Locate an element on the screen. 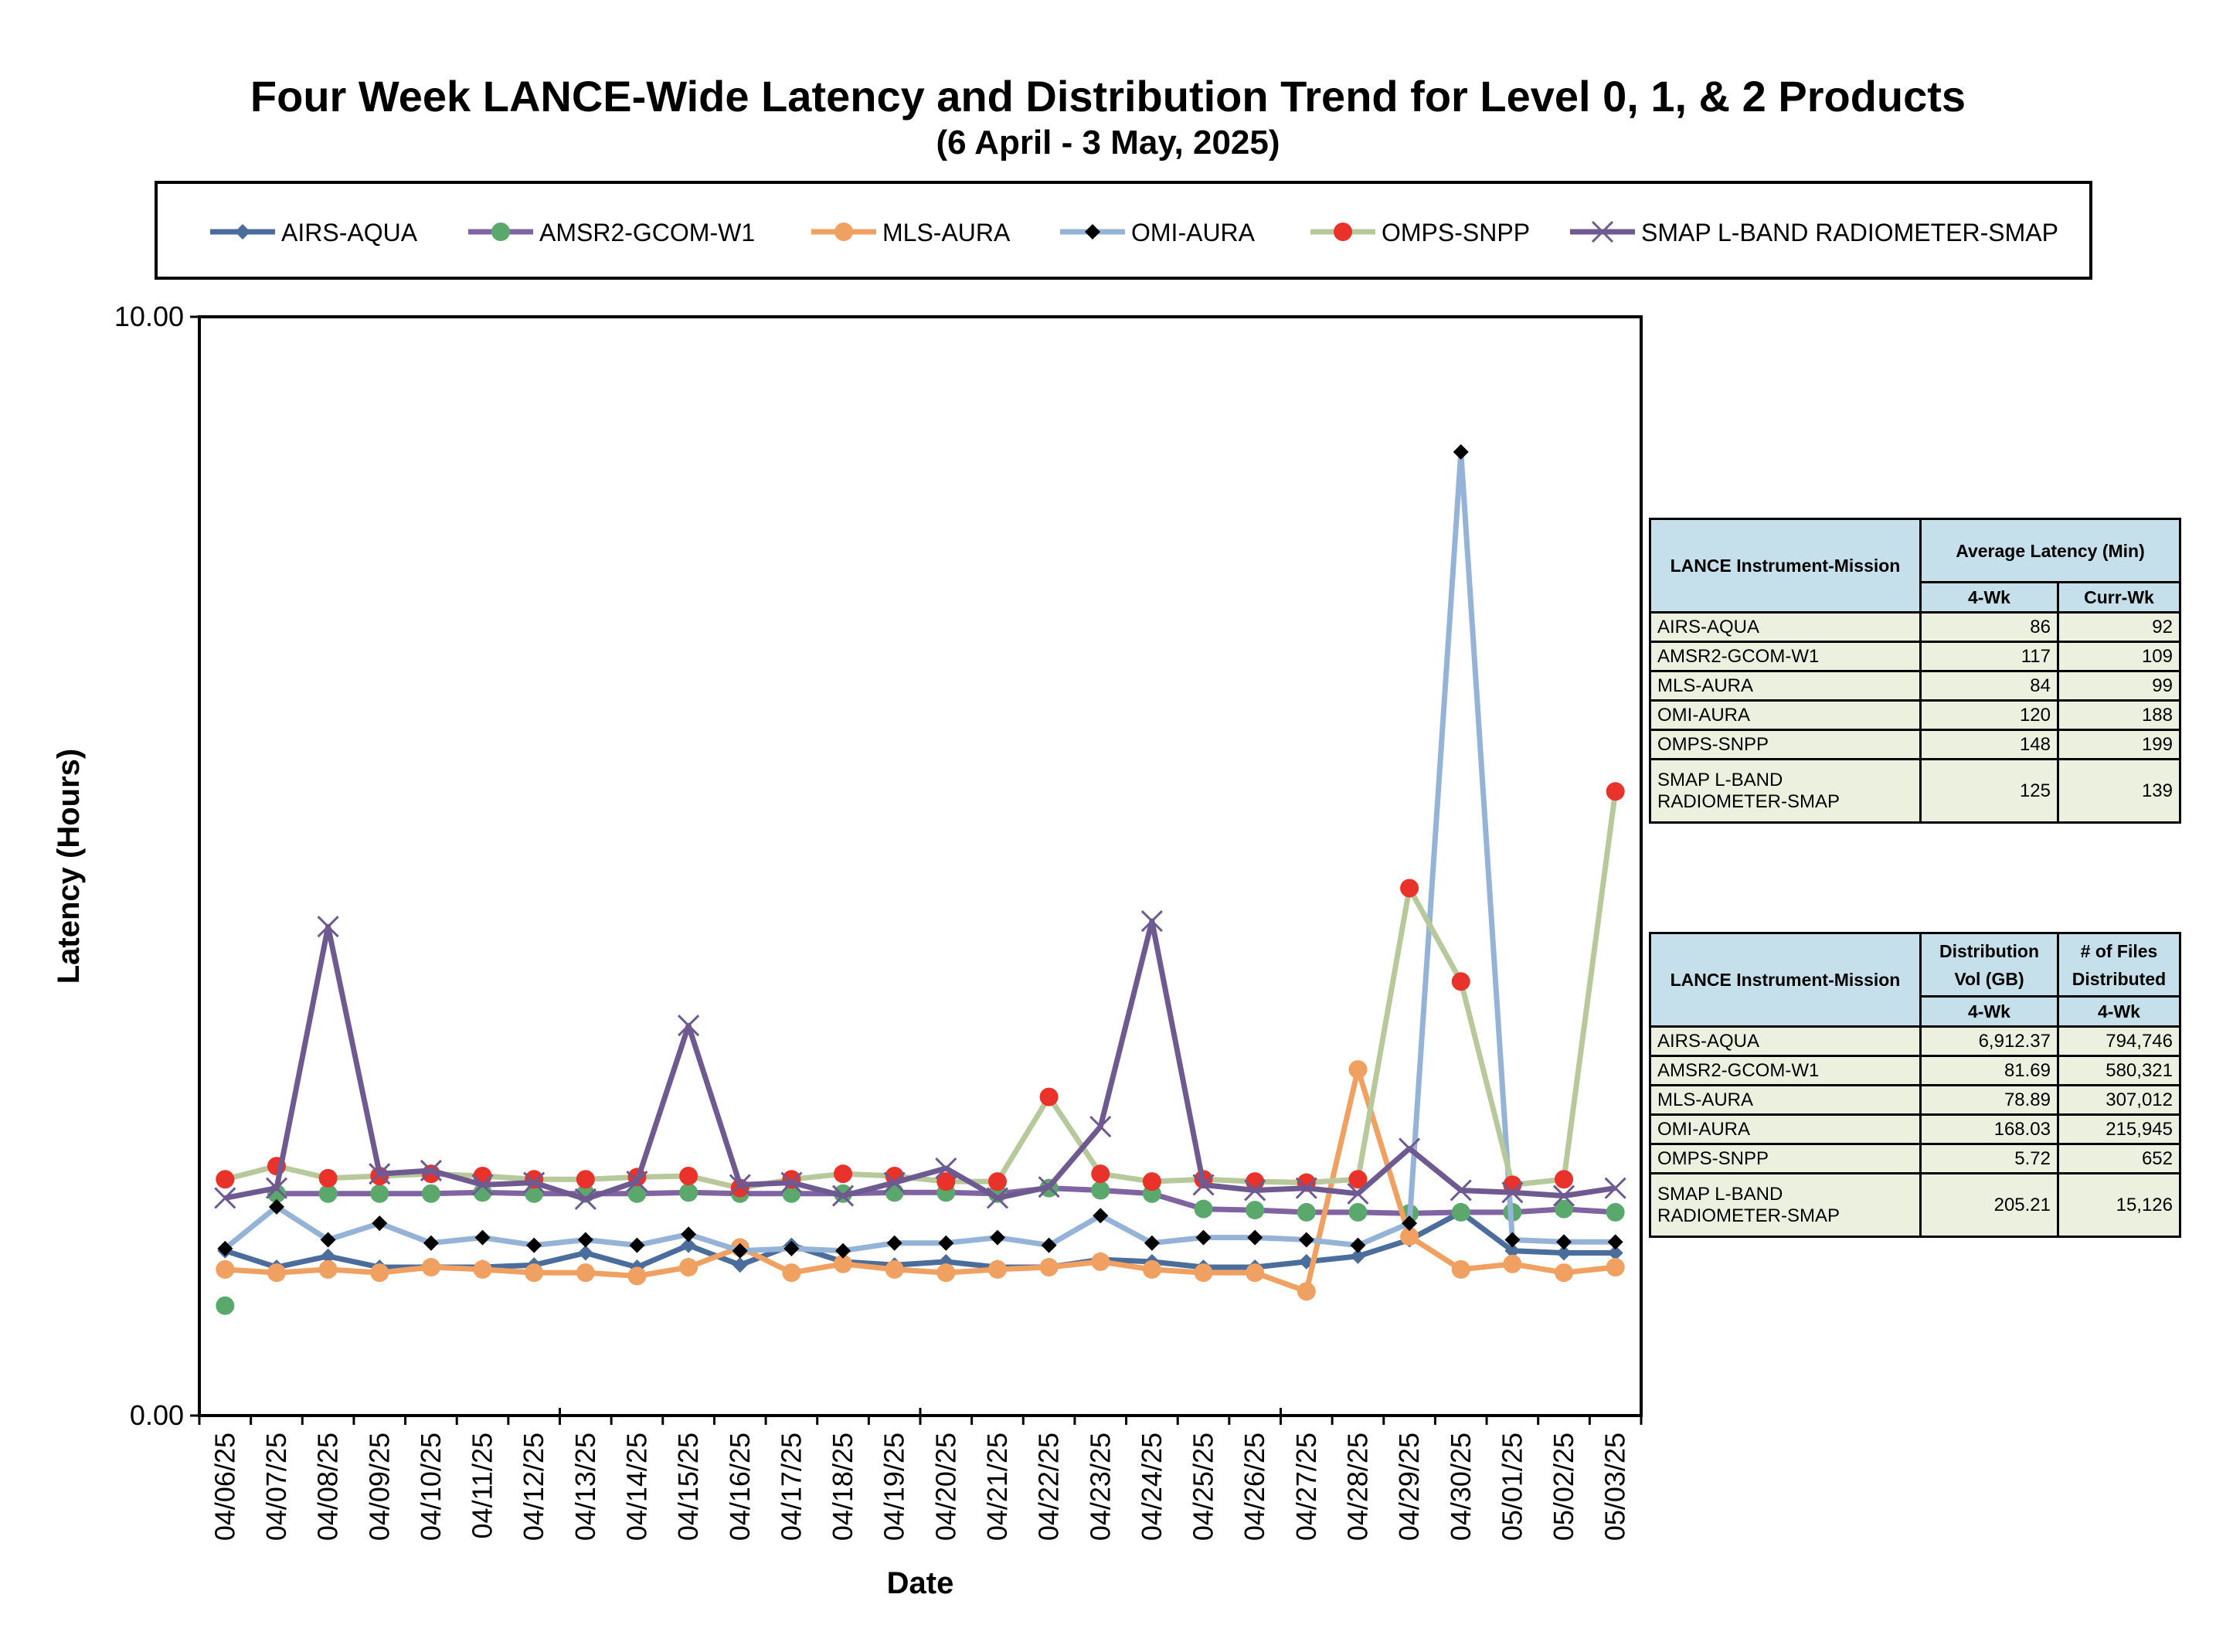 The width and height of the screenshot is (2216, 1652). dist-table-header-vol: Distribution Vol (GB) is located at coordinates (1989, 965).